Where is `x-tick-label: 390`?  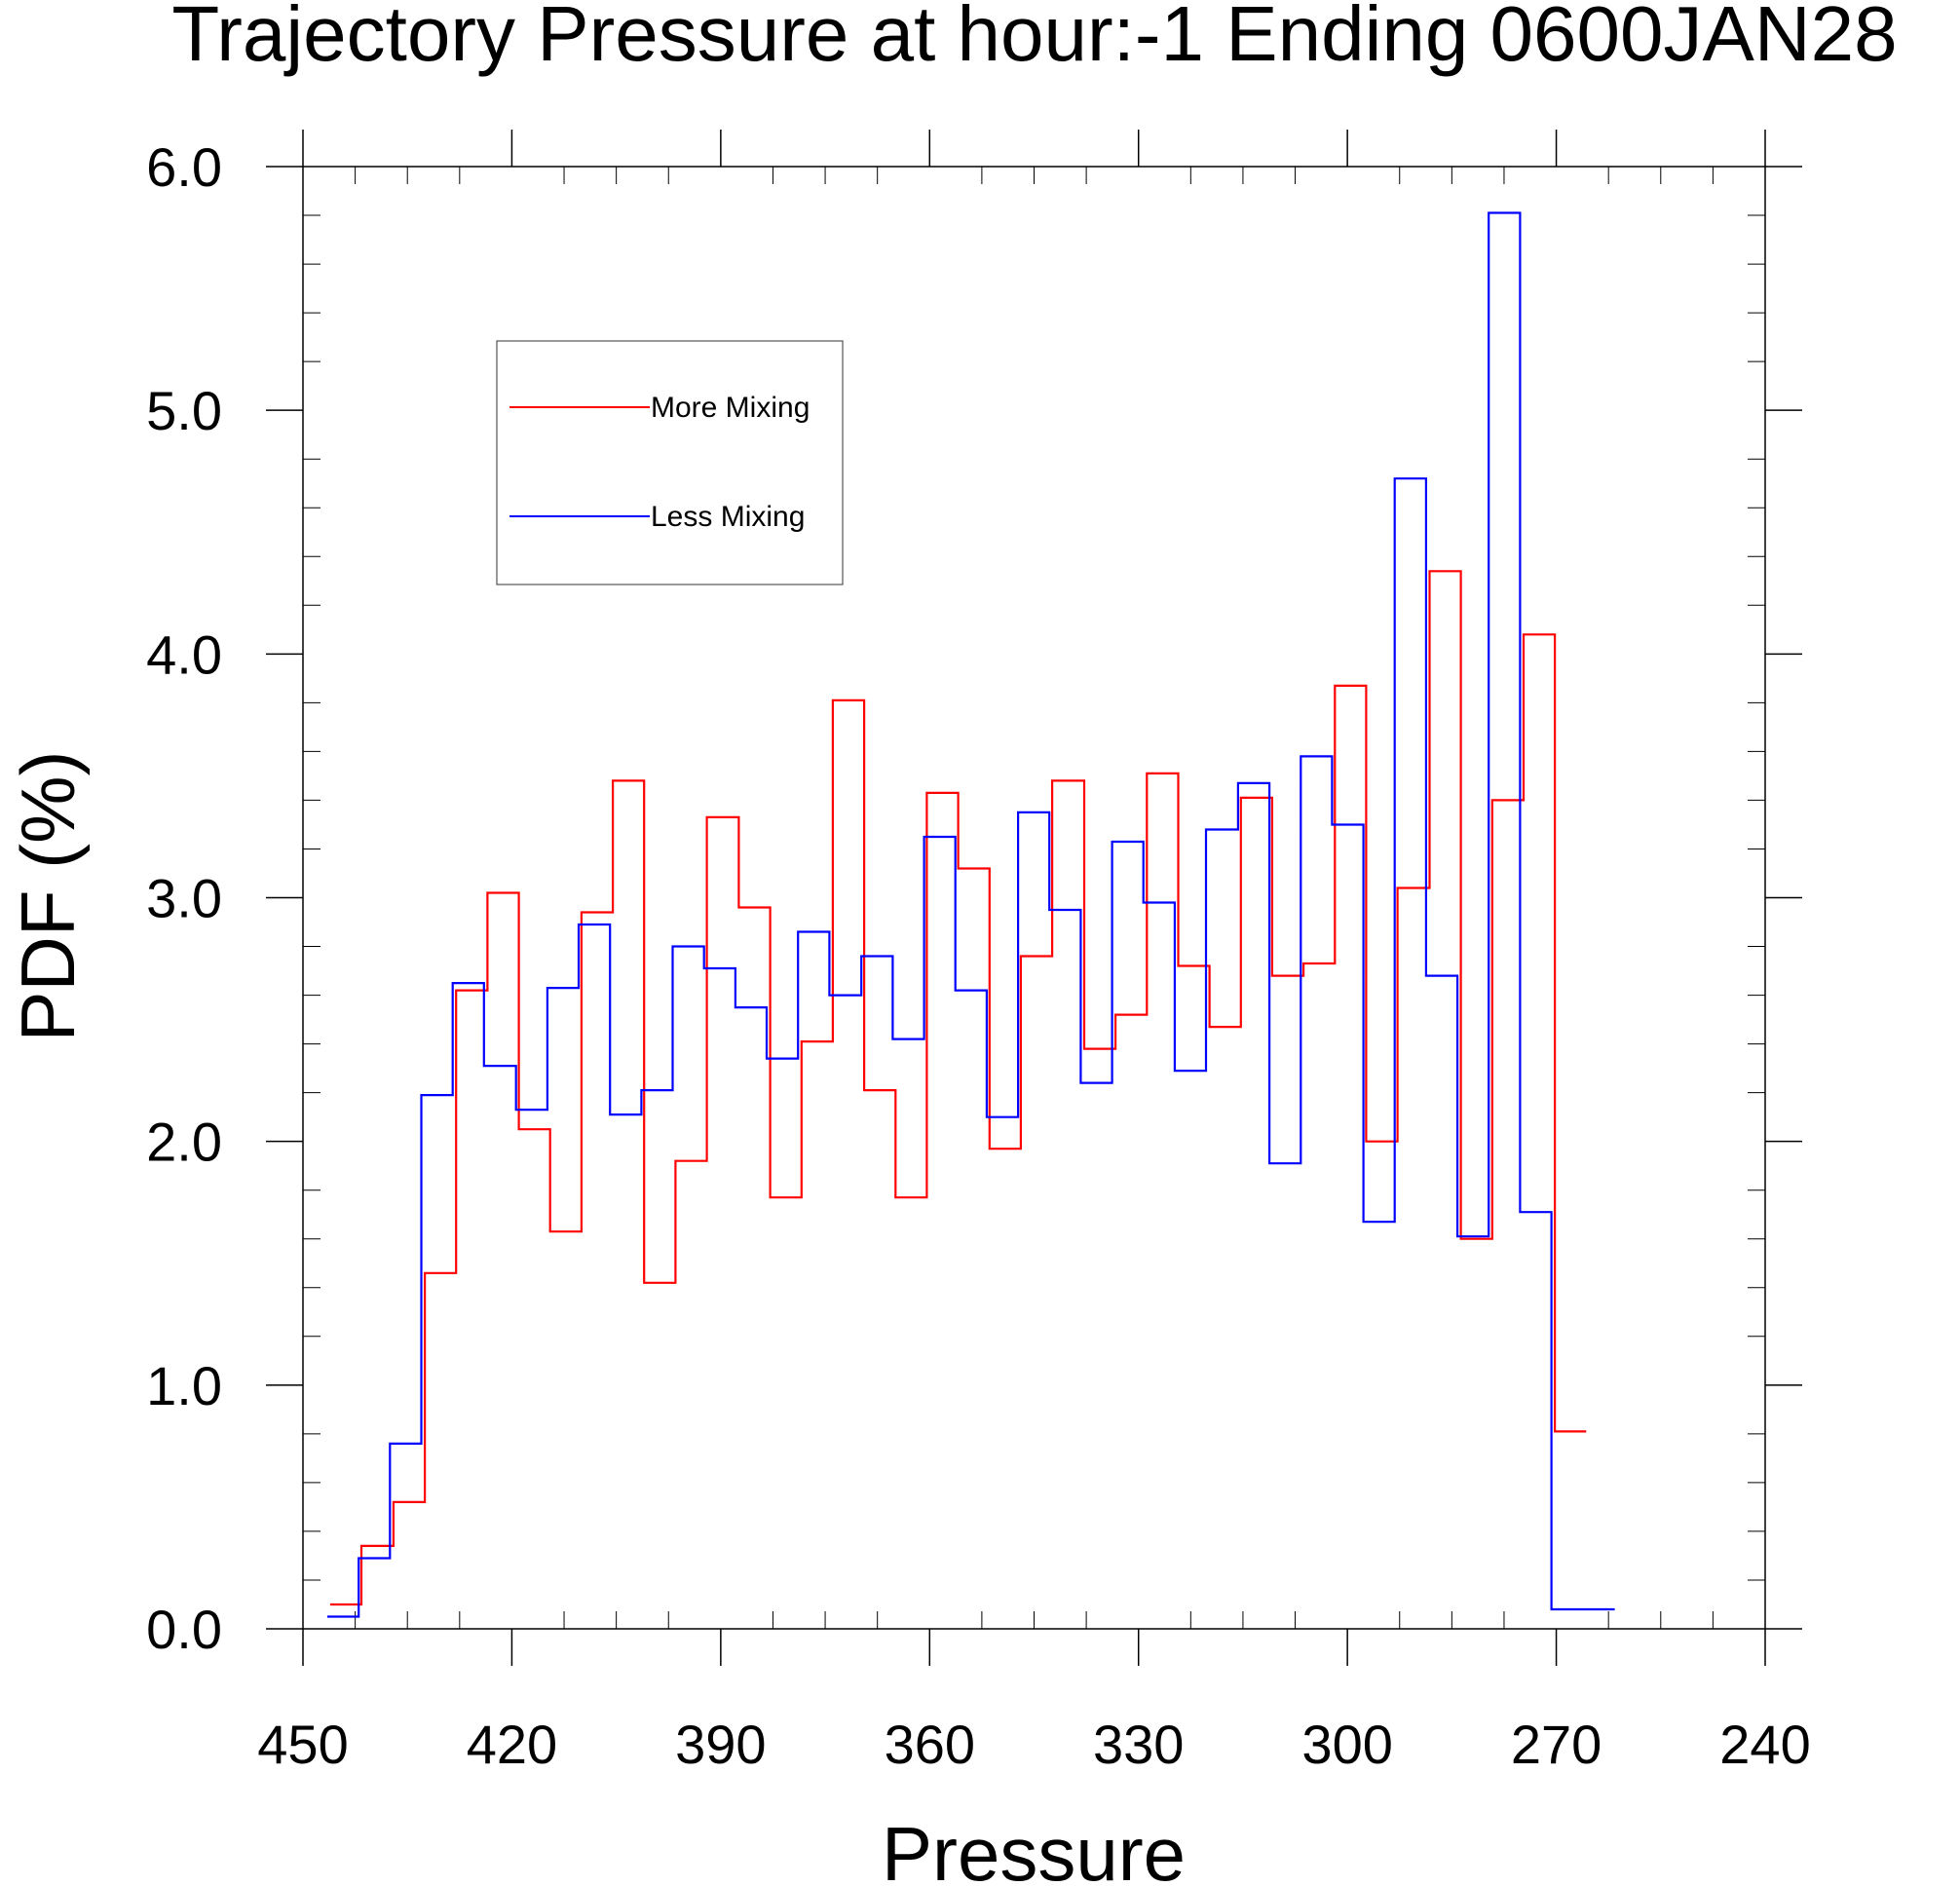 x-tick-label: 390 is located at coordinates (721, 1744).